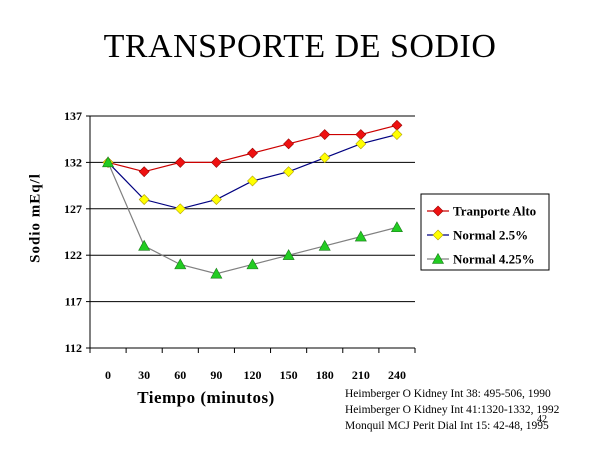  Describe the element at coordinates (108, 375) in the screenshot. I see `x-tick-label-0: 0` at that location.